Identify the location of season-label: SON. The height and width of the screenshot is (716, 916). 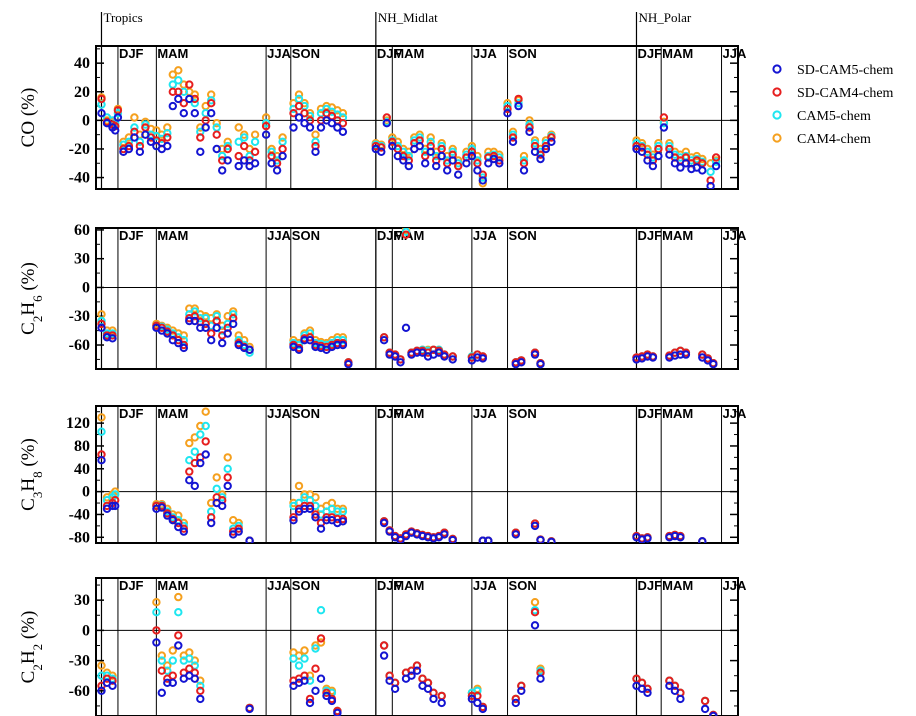
(306, 413).